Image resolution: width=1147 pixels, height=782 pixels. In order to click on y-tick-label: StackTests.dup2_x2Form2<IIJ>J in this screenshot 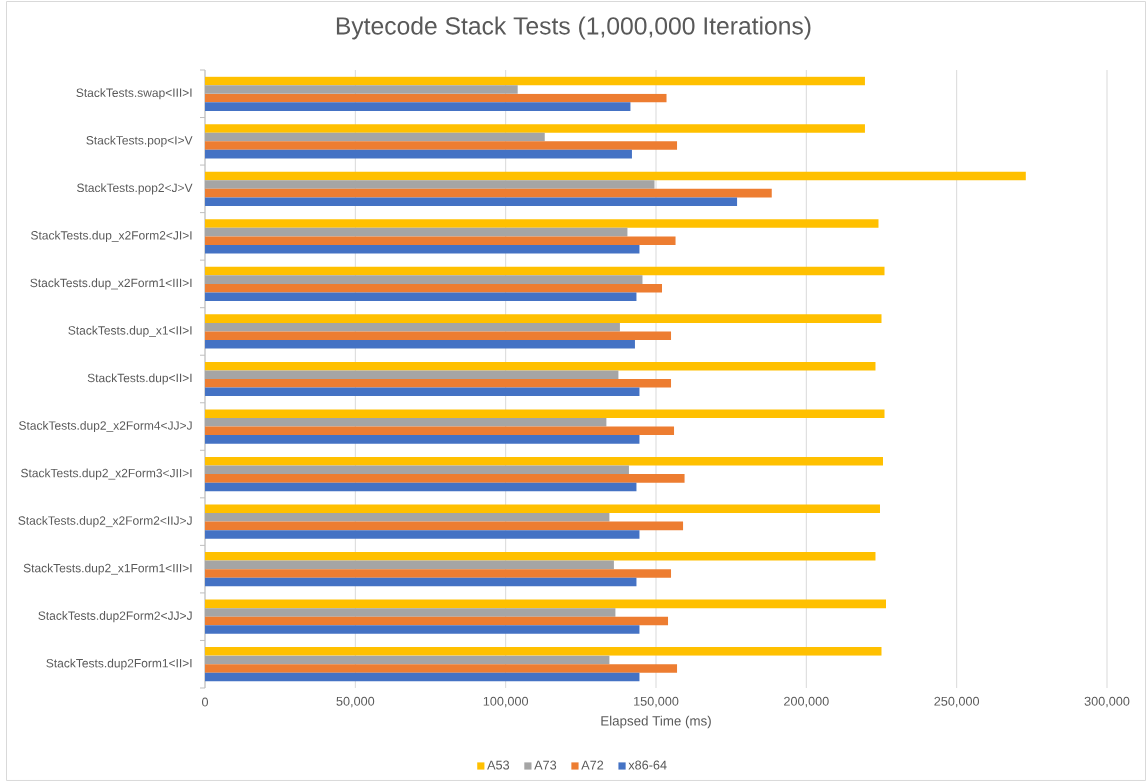, I will do `click(105, 522)`.